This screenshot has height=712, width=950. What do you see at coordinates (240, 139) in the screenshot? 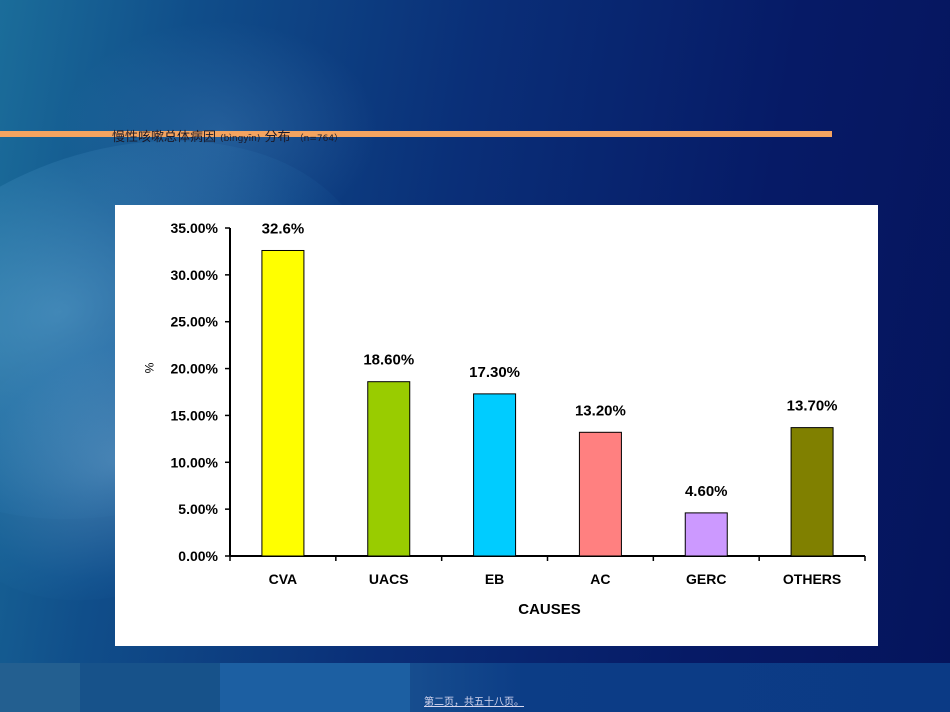
I see `title-pinyin: (bìngyīn)` at bounding box center [240, 139].